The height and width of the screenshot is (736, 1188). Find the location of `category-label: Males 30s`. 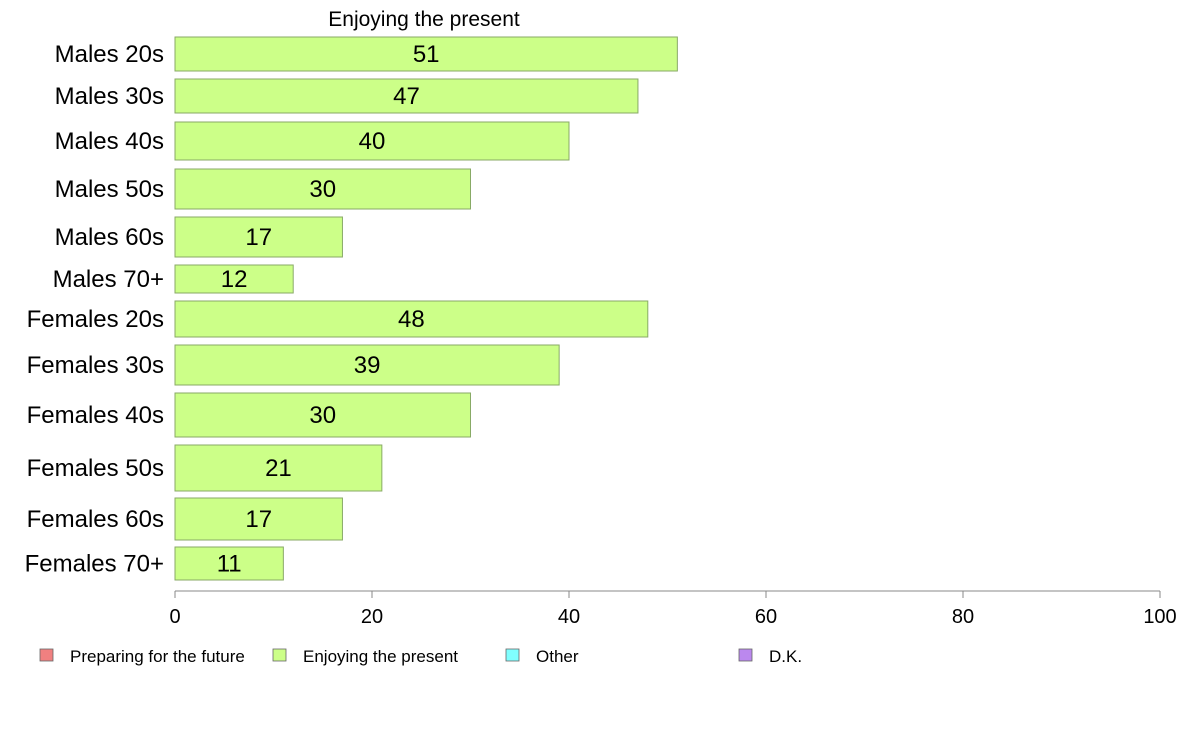

category-label: Males 30s is located at coordinates (109, 96).